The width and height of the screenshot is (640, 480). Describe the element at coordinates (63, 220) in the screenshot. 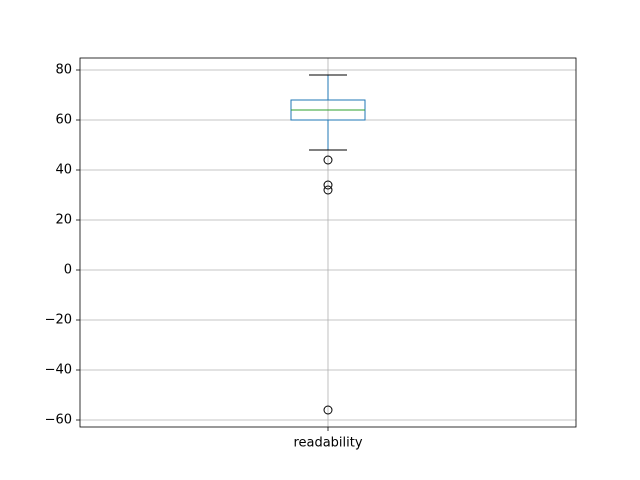

I see `y-tick-label: 20` at that location.